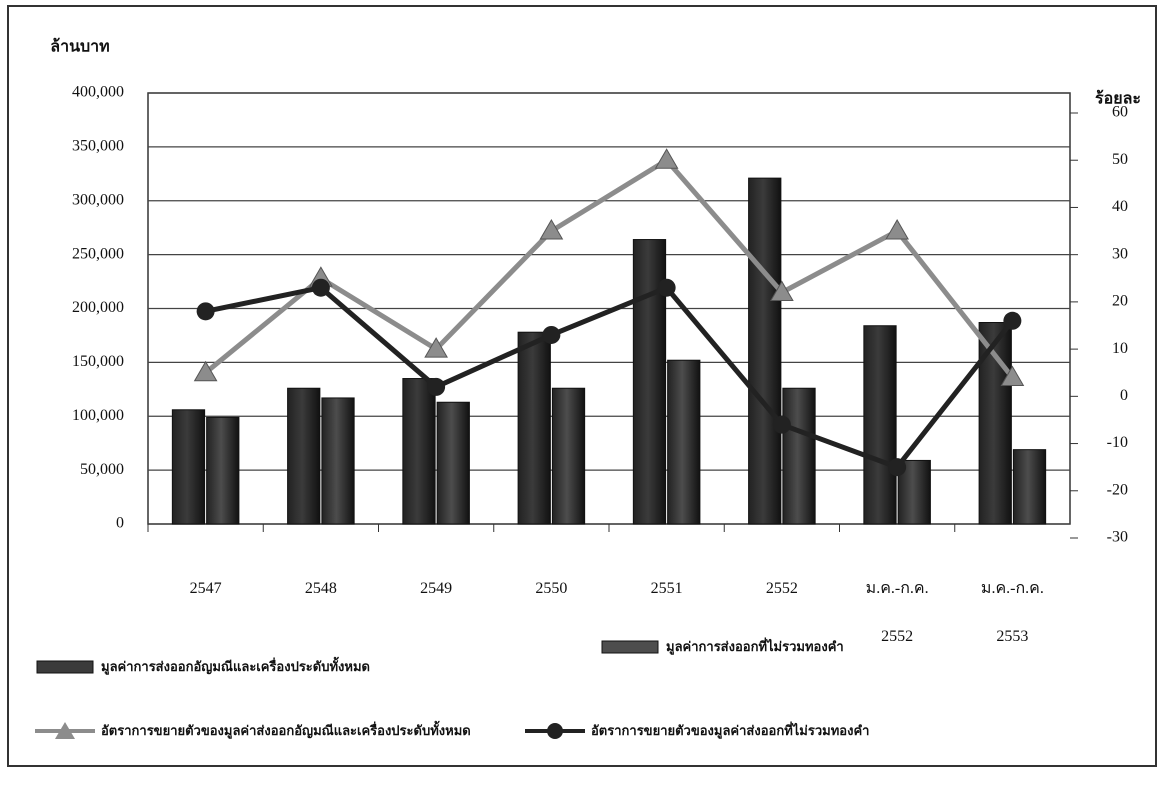 Image resolution: width=1163 pixels, height=788 pixels. What do you see at coordinates (1120, 206) in the screenshot?
I see `y2-tick-label: 40` at bounding box center [1120, 206].